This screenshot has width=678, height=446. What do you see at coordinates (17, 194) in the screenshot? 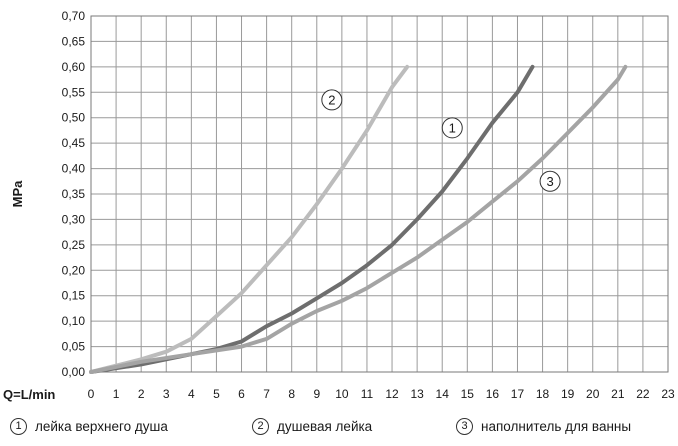
I see `y-axis-title: MPa` at bounding box center [17, 194].